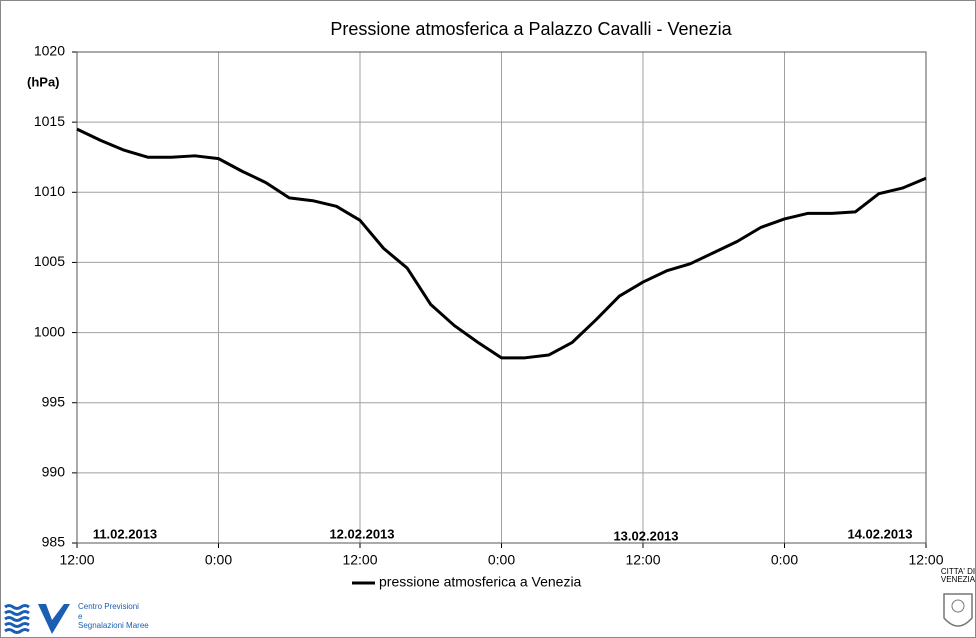  I want to click on y-tick-label: 985, so click(54, 542).